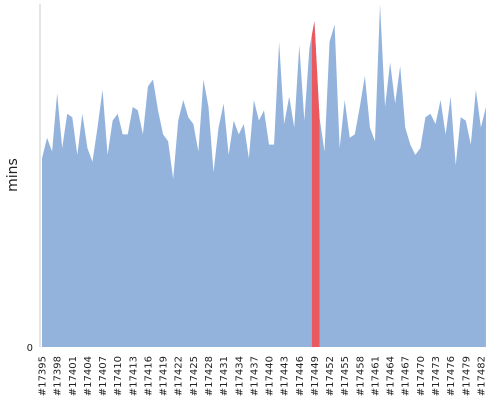 The width and height of the screenshot is (500, 400). Describe the element at coordinates (118, 376) in the screenshot. I see `x-tick-label: #17410` at that location.